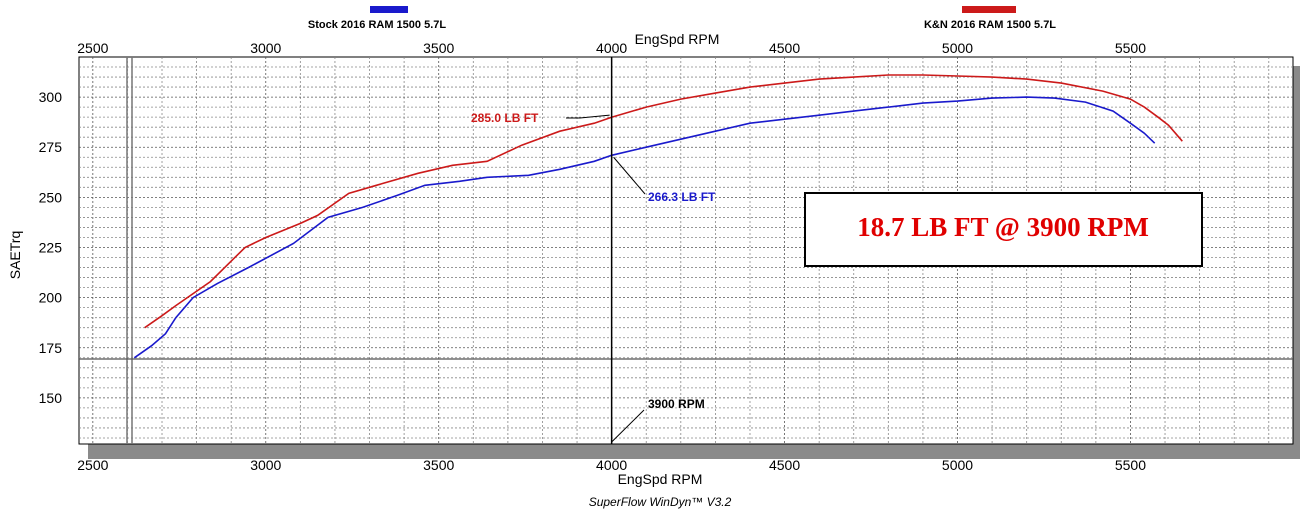 This screenshot has height=512, width=1307. What do you see at coordinates (51, 348) in the screenshot?
I see `y-tick: 175` at bounding box center [51, 348].